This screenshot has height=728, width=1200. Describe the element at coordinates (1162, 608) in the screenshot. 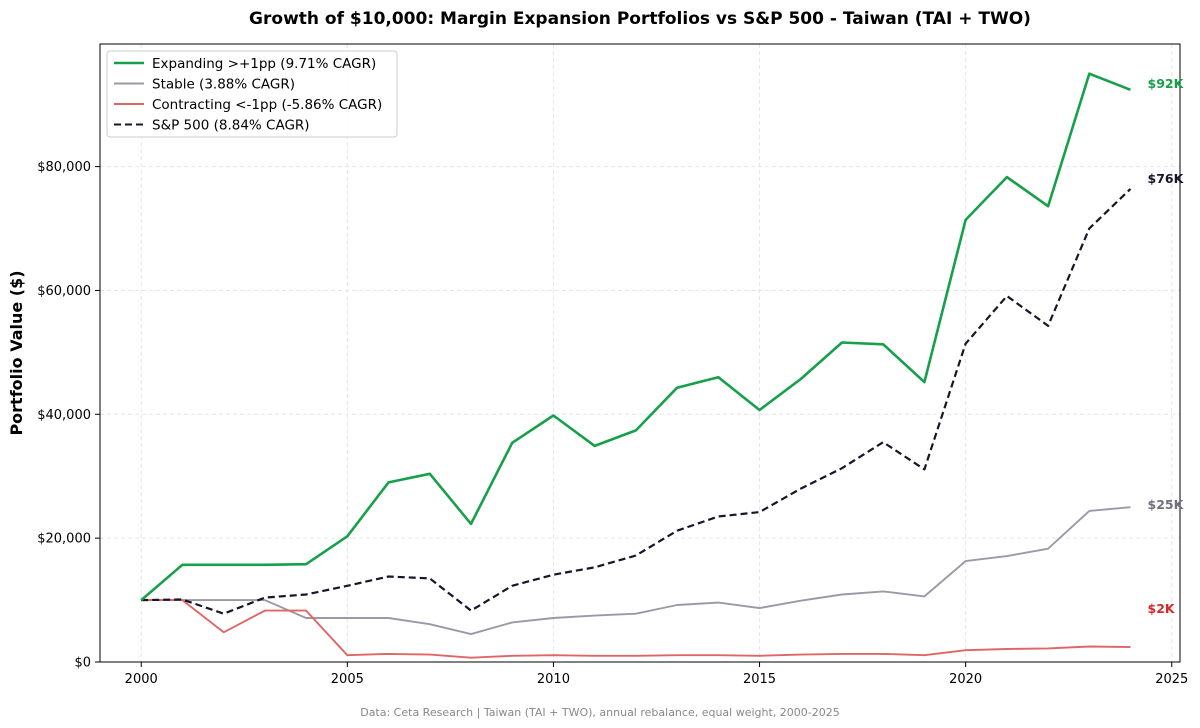

I see `end-label-2: $2K` at that location.